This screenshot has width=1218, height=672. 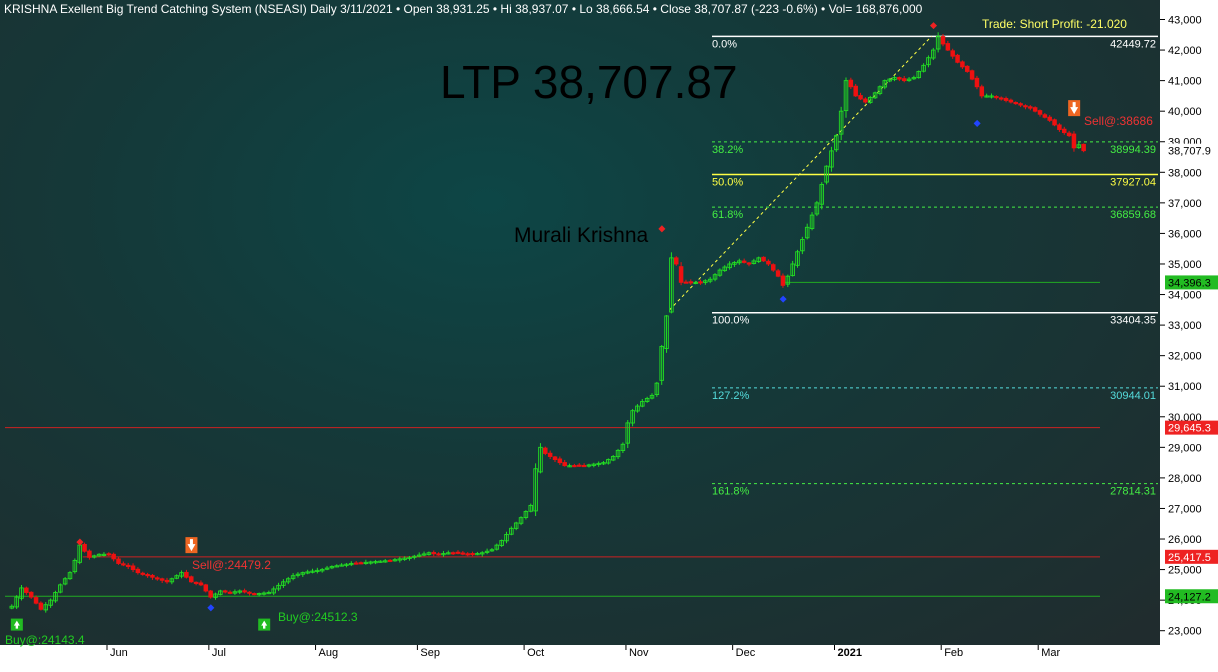 What do you see at coordinates (581, 235) in the screenshot?
I see `author-label: Murali Krishna` at bounding box center [581, 235].